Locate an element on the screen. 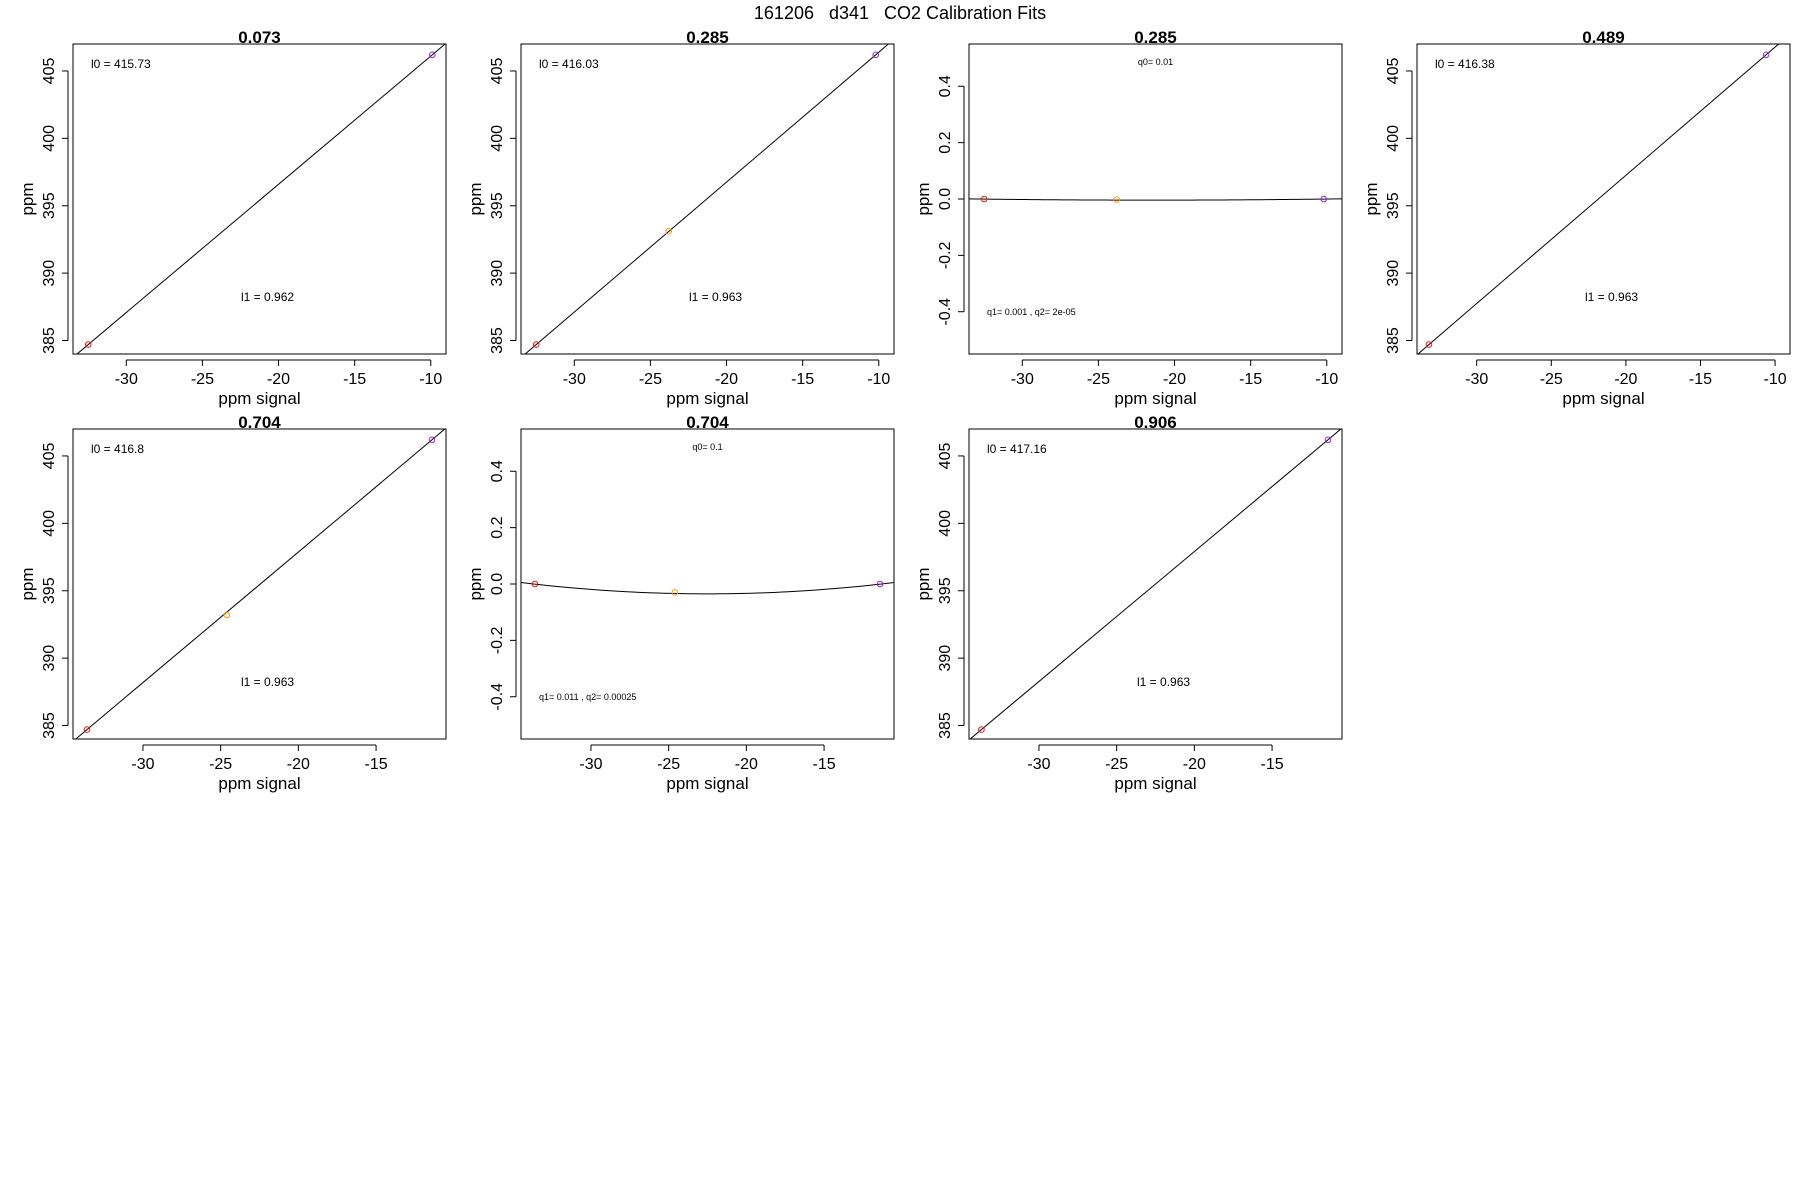 The width and height of the screenshot is (1800, 1200). panel-title: 0.489 is located at coordinates (1603, 37).